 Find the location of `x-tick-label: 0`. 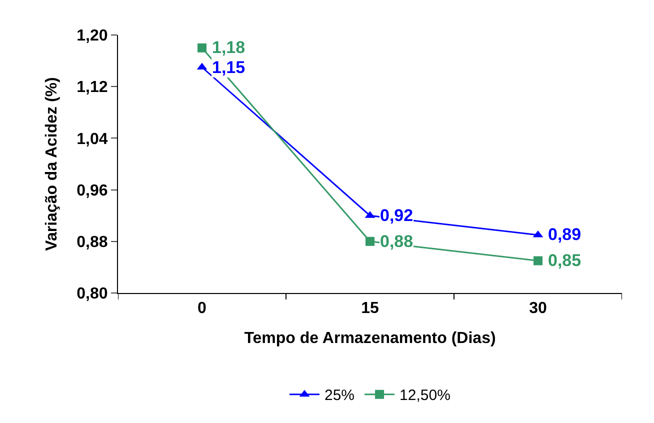

x-tick-label: 0 is located at coordinates (202, 309).